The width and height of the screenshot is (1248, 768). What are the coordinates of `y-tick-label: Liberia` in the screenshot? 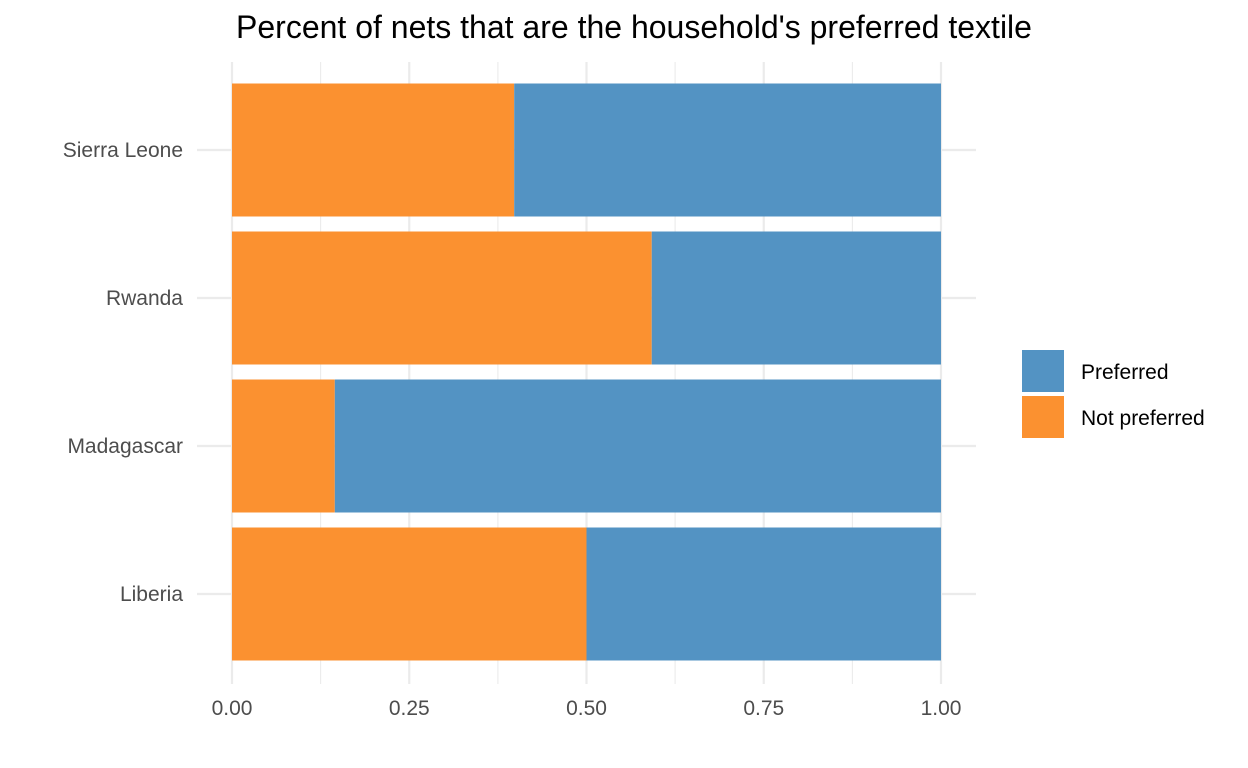 It's located at (151, 594).